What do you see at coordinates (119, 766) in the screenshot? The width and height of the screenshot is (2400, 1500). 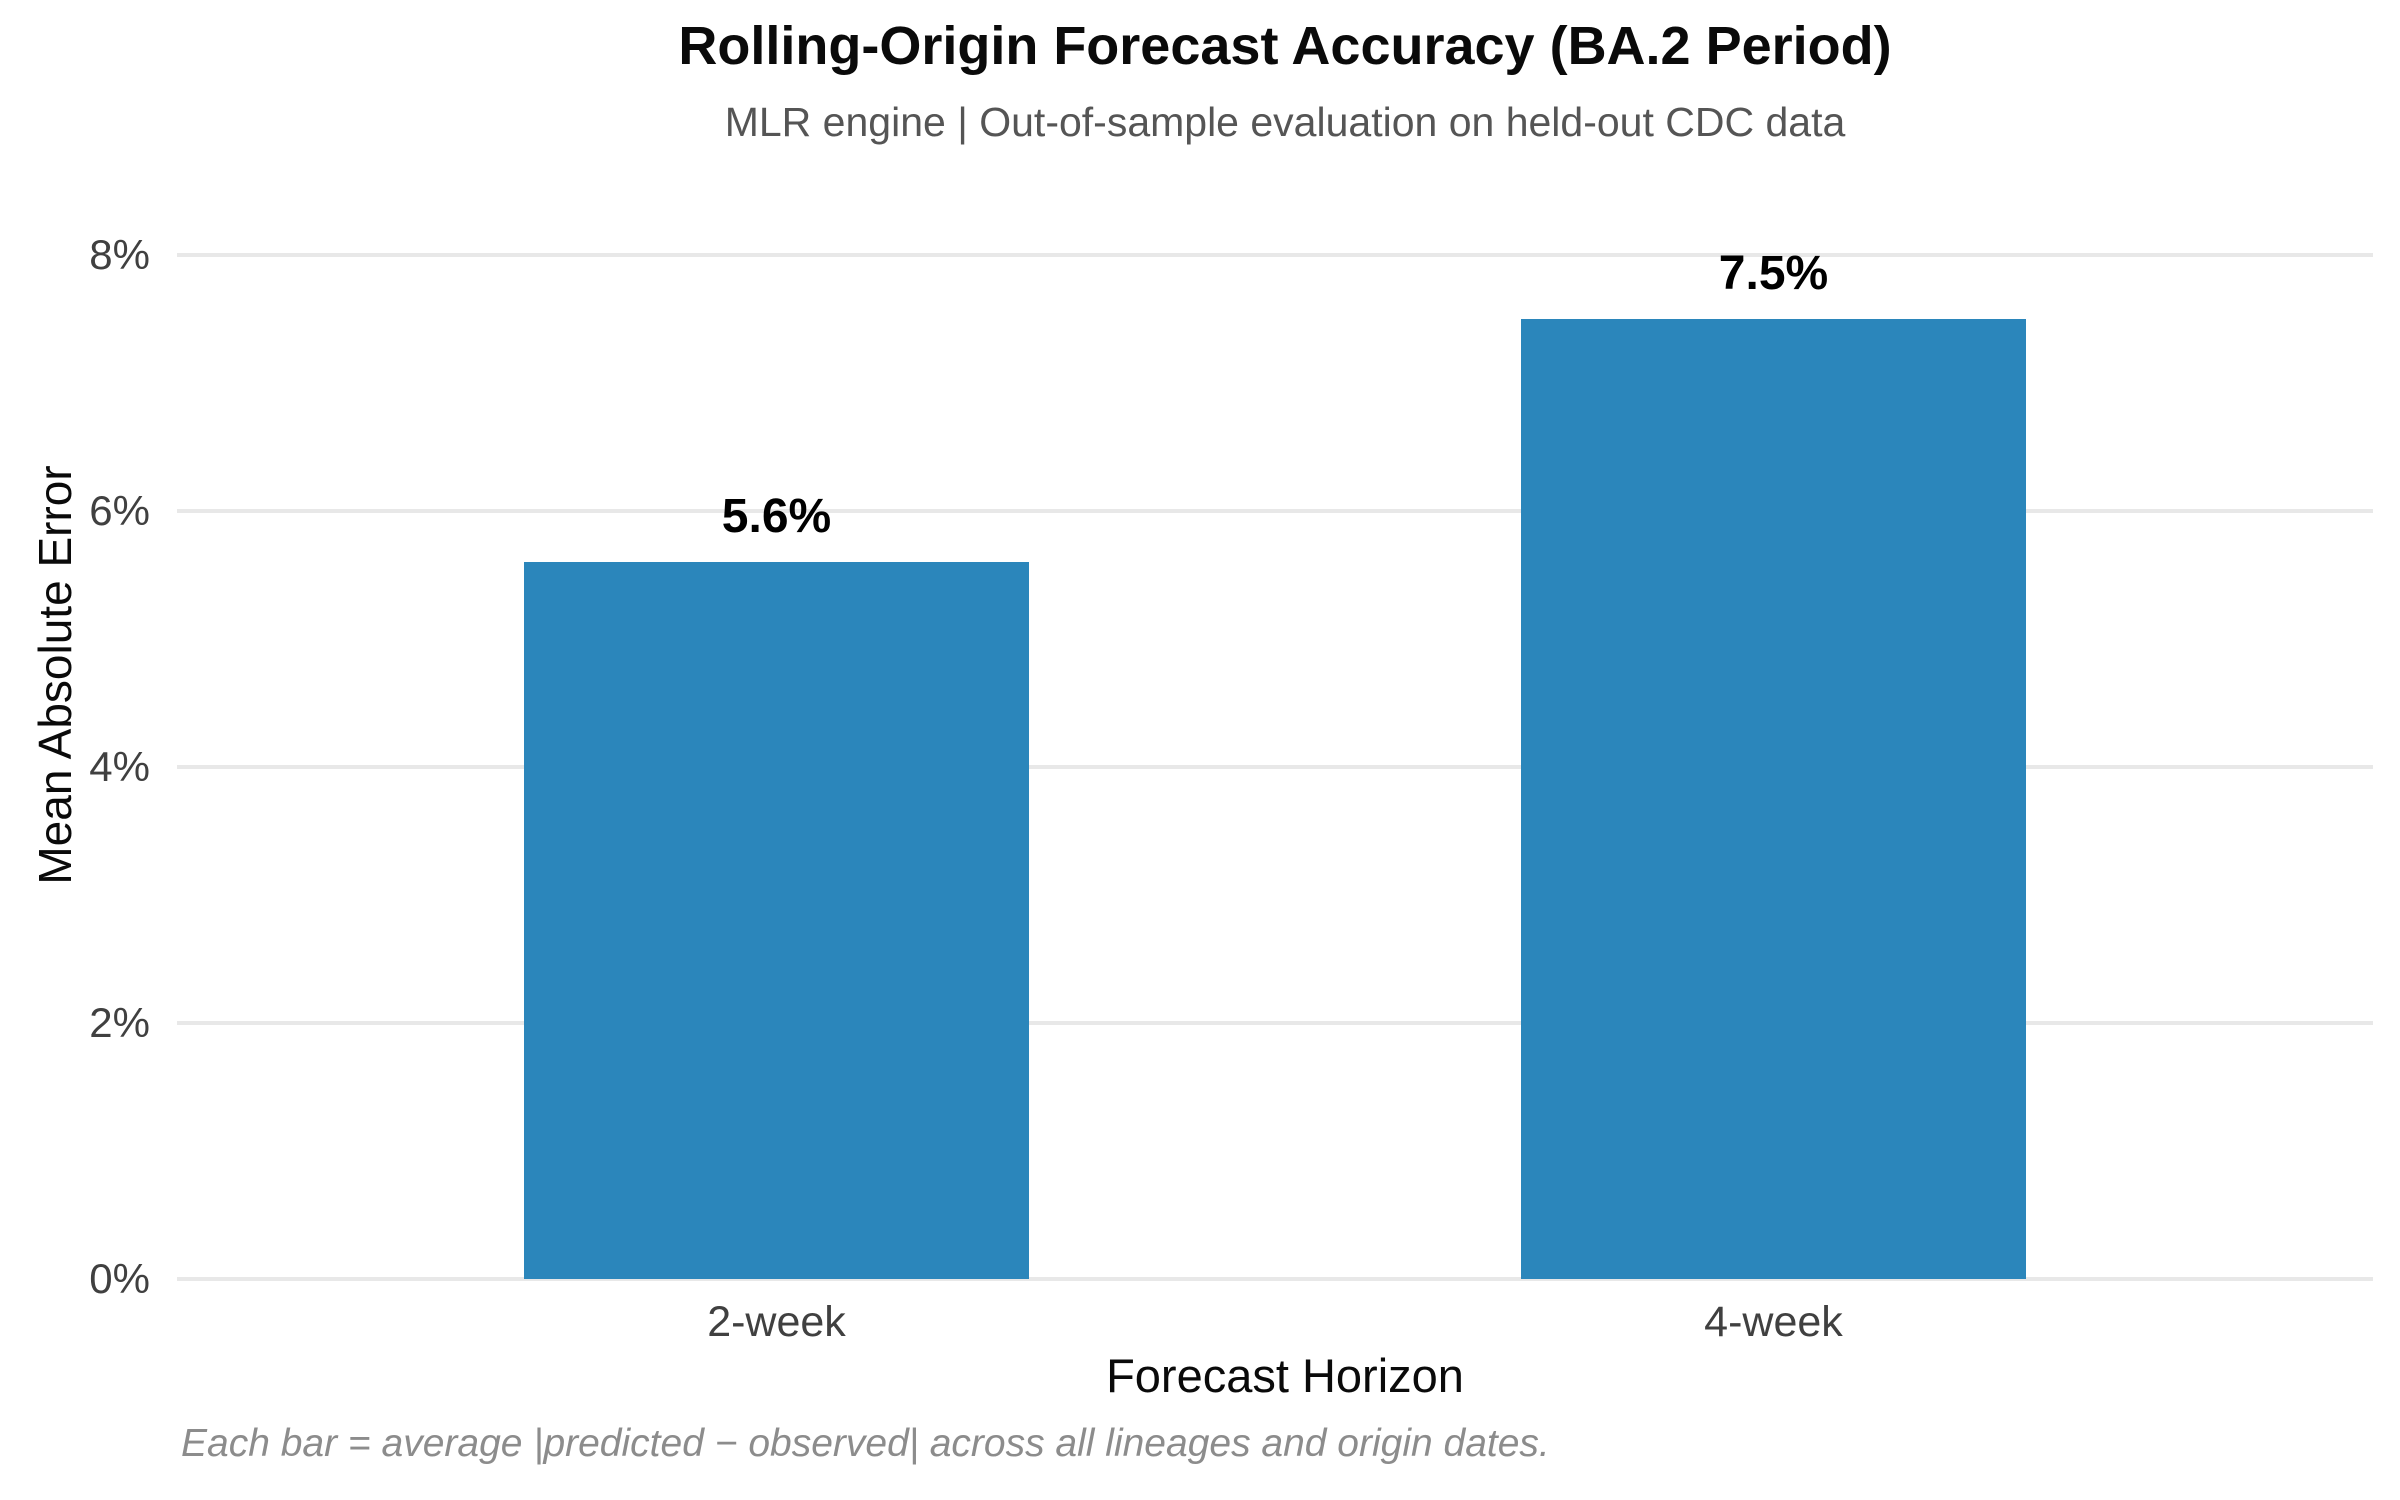 I see `y-tick-label-4: 4%` at bounding box center [119, 766].